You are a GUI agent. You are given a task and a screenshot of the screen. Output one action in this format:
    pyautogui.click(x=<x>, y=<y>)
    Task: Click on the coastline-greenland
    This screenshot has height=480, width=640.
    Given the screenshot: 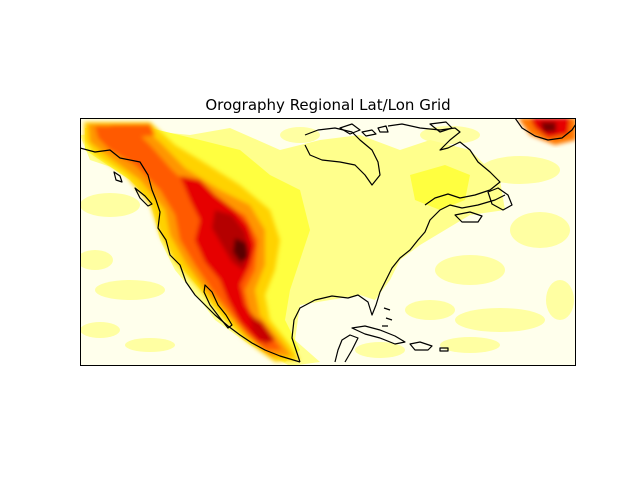 What is the action you would take?
    pyautogui.click(x=545, y=129)
    